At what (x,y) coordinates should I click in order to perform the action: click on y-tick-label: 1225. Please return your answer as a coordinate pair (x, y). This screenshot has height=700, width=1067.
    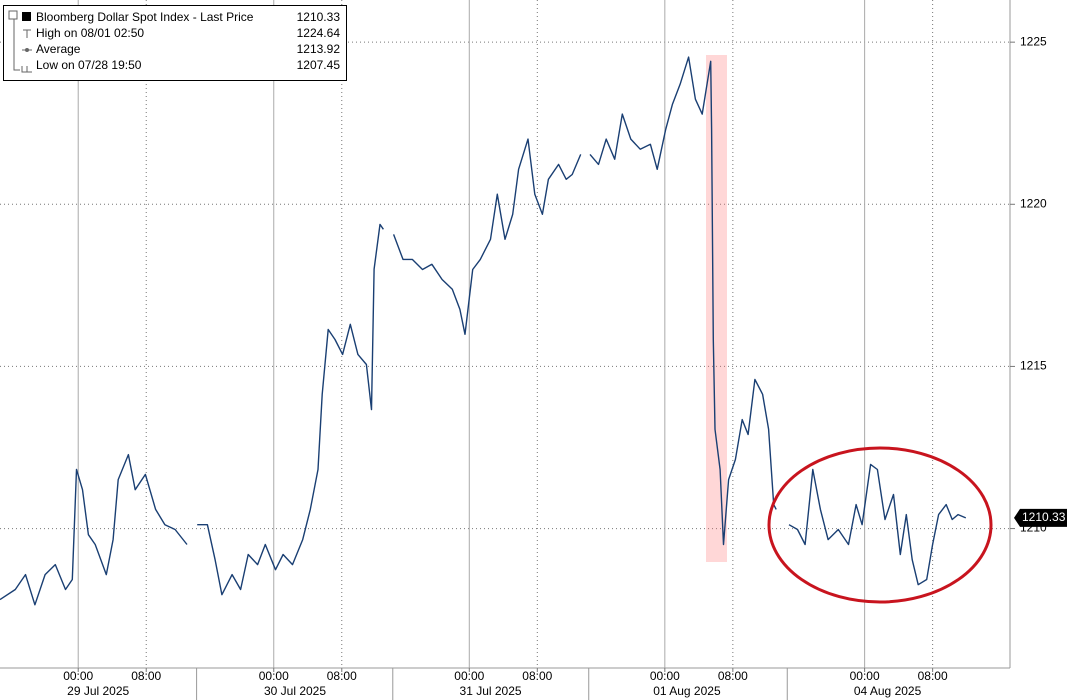
    Looking at the image, I should click on (1033, 41).